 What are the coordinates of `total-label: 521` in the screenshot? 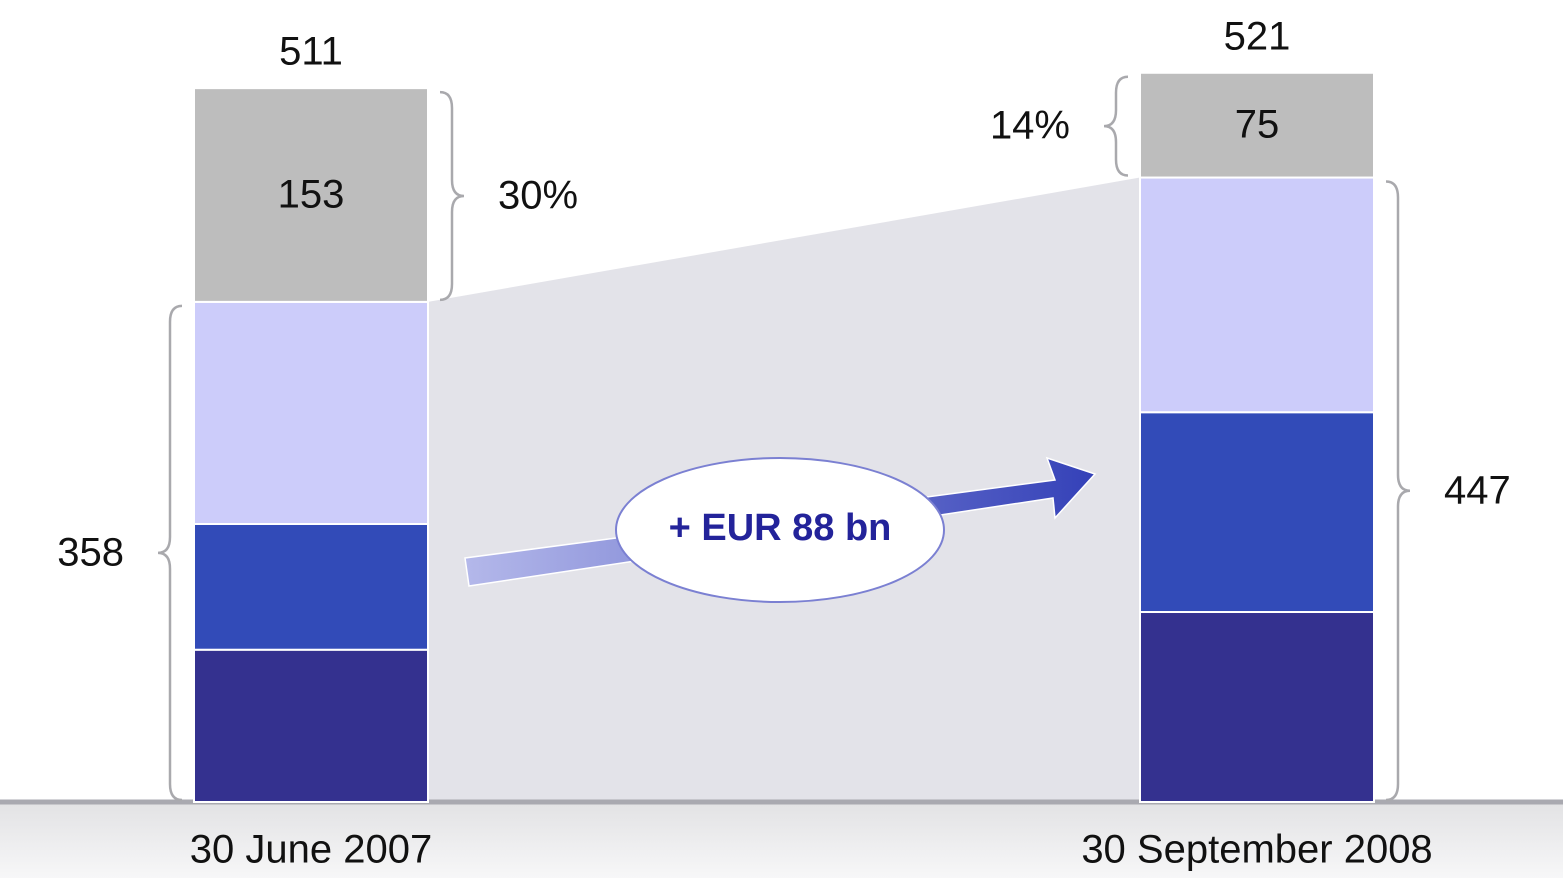 It's located at (1257, 36).